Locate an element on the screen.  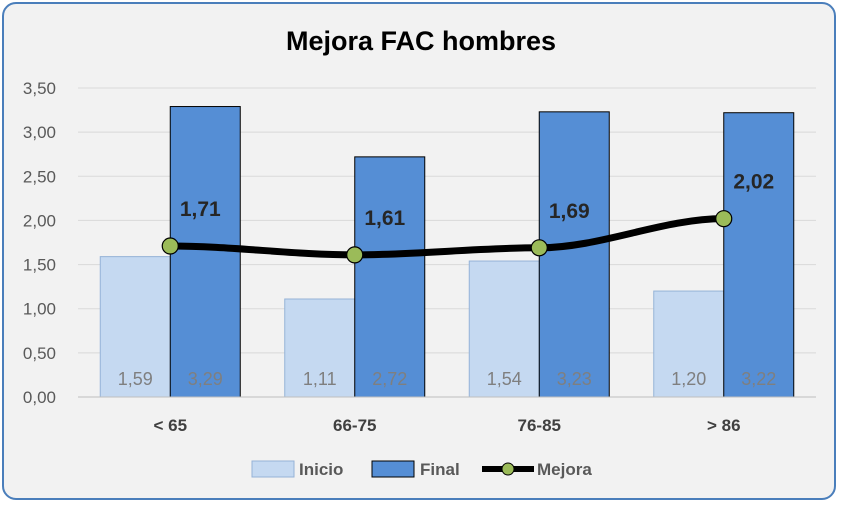
legend: Inicio Final Mejora is located at coordinates (421, 469).